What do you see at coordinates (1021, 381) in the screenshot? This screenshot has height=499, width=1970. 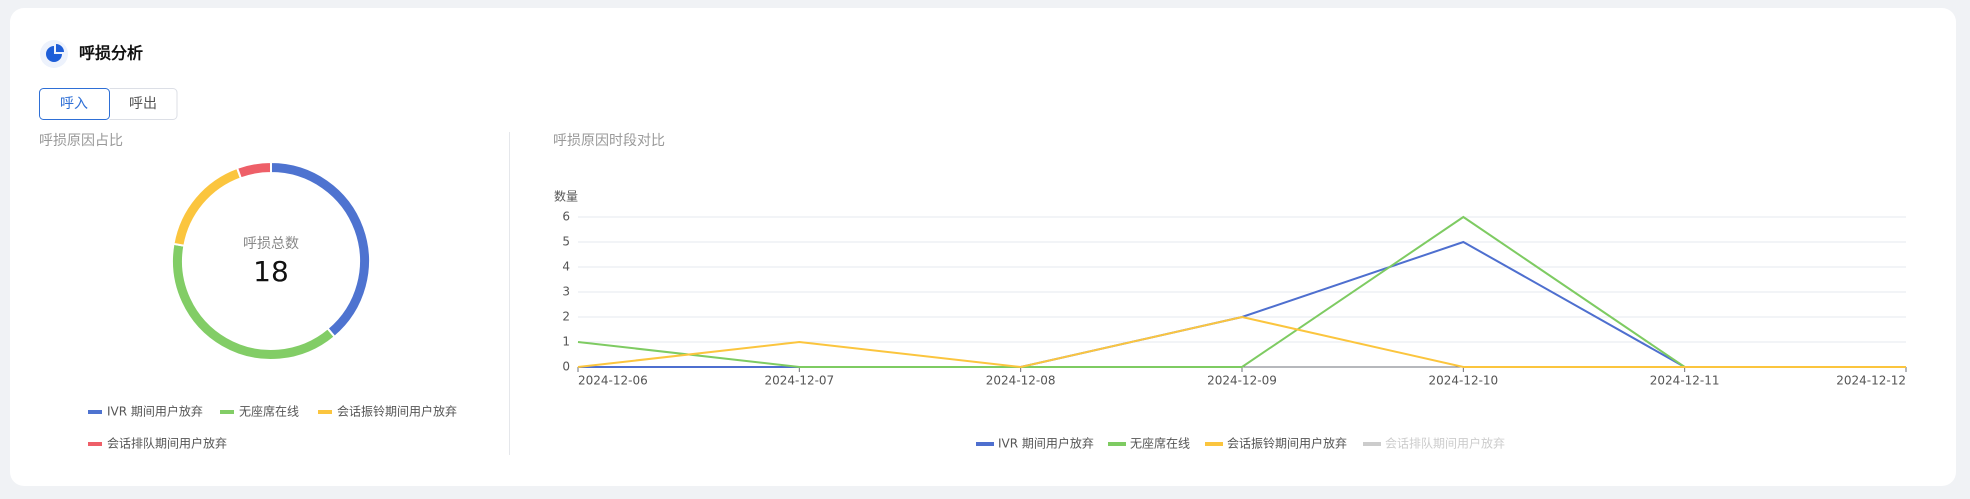 I see `x-tick-label: 2024-12-08` at bounding box center [1021, 381].